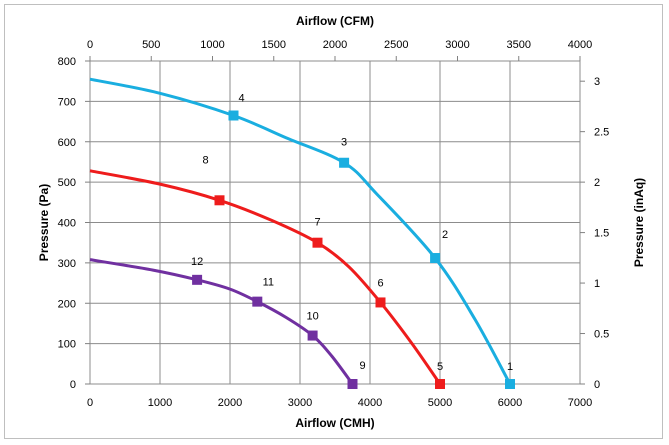  Describe the element at coordinates (344, 143) in the screenshot. I see `point-label: 3` at that location.